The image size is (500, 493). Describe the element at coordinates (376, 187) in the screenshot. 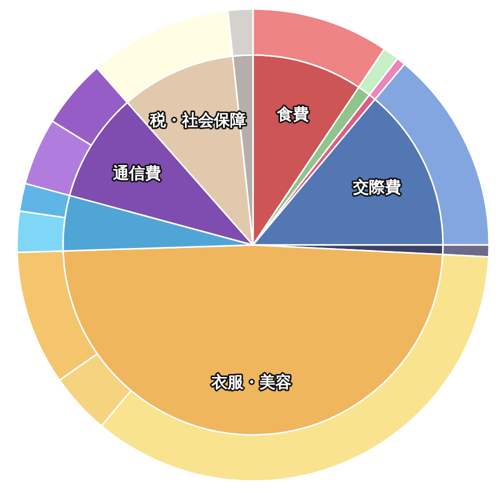

I see `slice-label: 交際費` at that location.